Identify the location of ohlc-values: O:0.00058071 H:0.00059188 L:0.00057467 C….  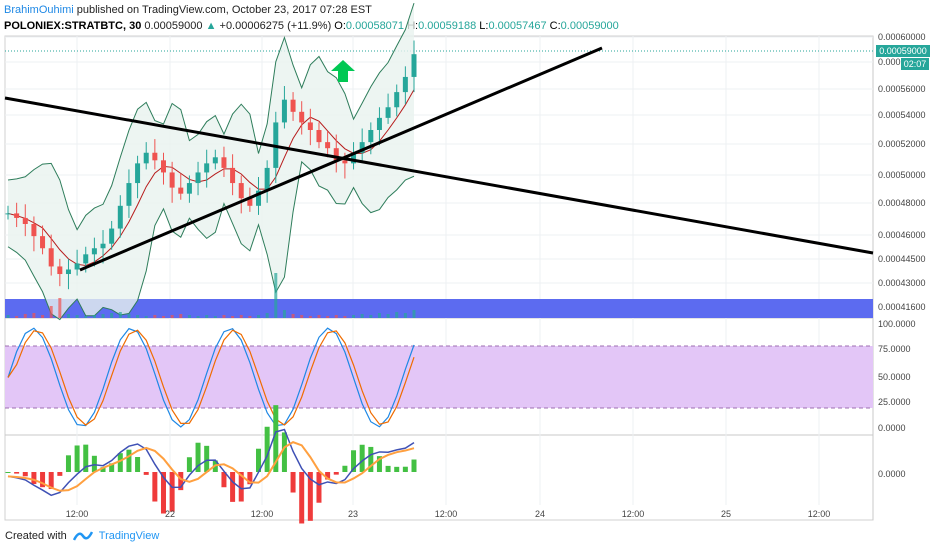
(476, 26).